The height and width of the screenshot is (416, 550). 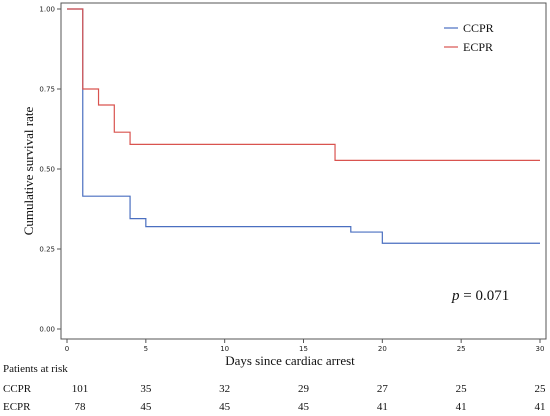 What do you see at coordinates (146, 349) in the screenshot?
I see `x-tick-label: 5` at bounding box center [146, 349].